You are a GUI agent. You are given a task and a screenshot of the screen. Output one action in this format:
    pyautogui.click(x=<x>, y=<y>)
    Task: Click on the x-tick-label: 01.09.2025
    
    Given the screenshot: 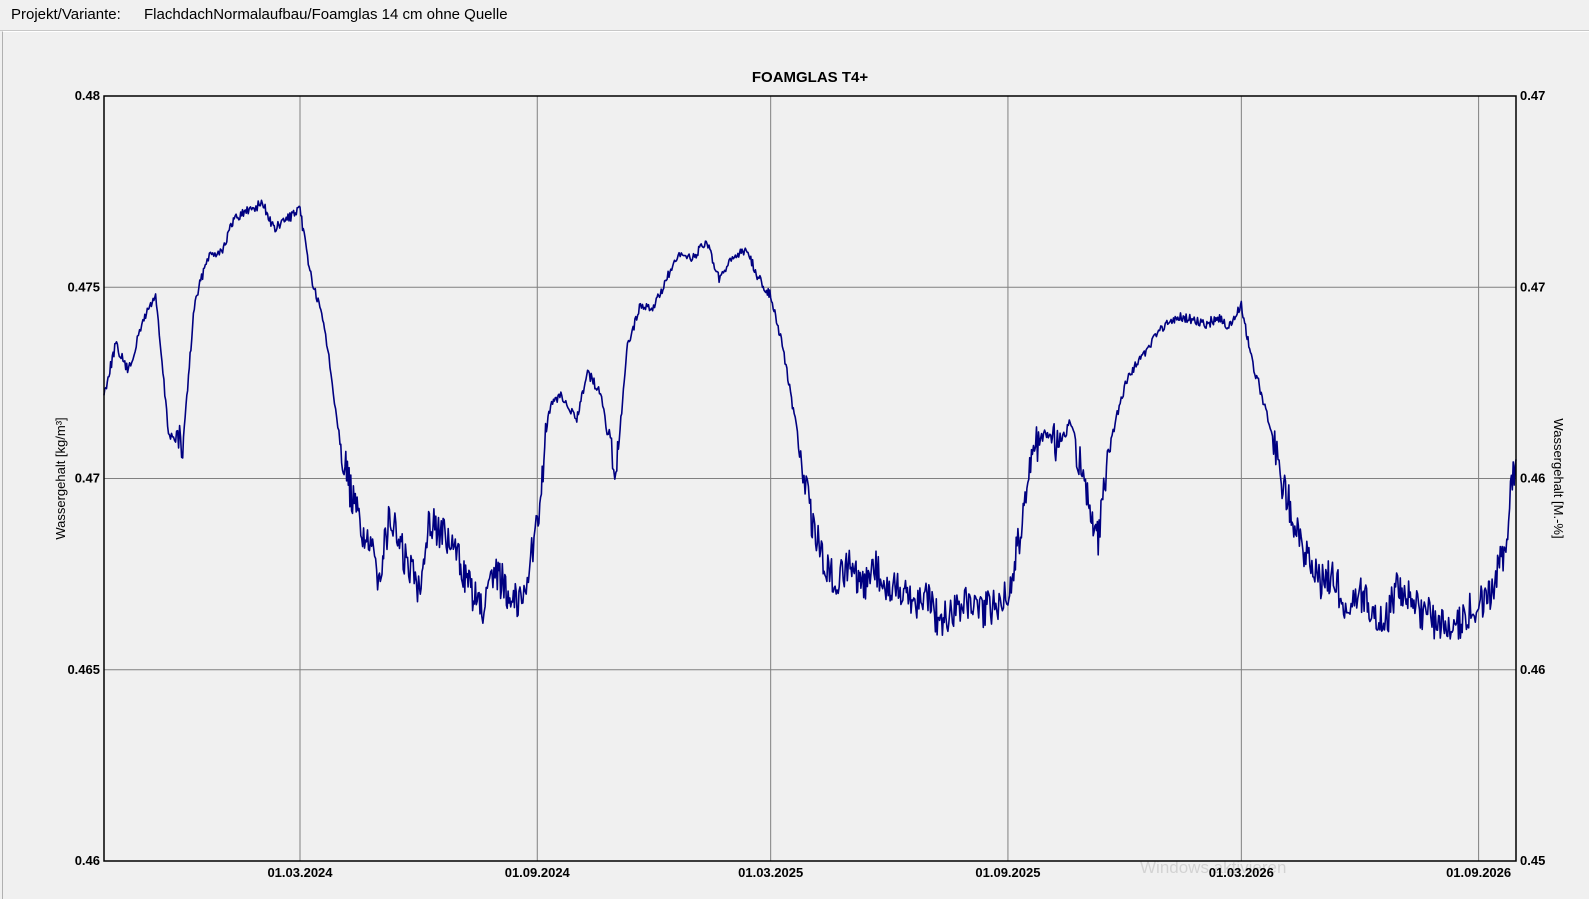 What is the action you would take?
    pyautogui.click(x=1007, y=872)
    